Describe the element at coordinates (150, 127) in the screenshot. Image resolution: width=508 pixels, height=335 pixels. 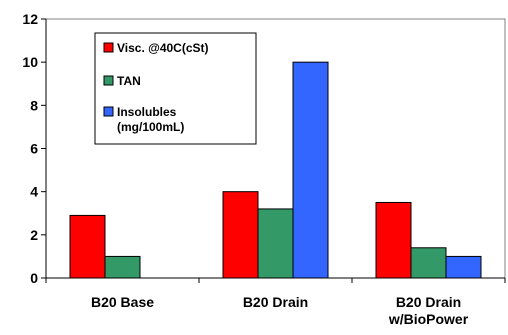
I see `legend-label: (mg/100mL)` at that location.